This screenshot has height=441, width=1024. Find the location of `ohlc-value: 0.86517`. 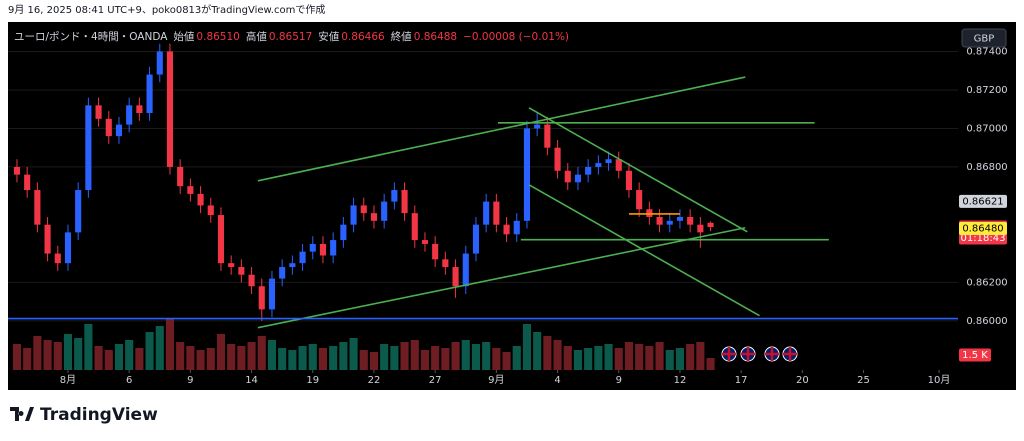

ohlc-value: 0.86517 is located at coordinates (290, 37).